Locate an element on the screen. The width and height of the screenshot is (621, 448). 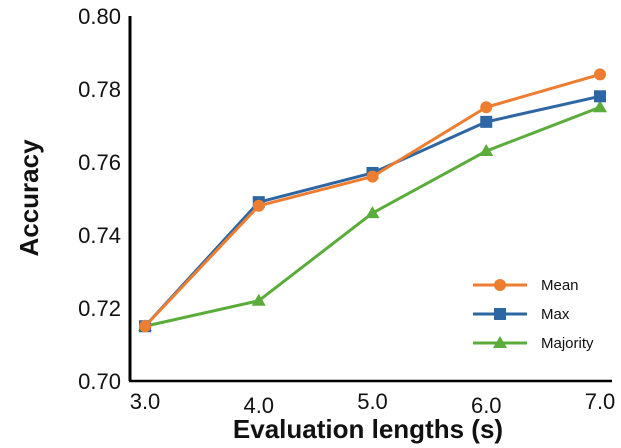
y-tick-label: 0.78 is located at coordinates (99, 89).